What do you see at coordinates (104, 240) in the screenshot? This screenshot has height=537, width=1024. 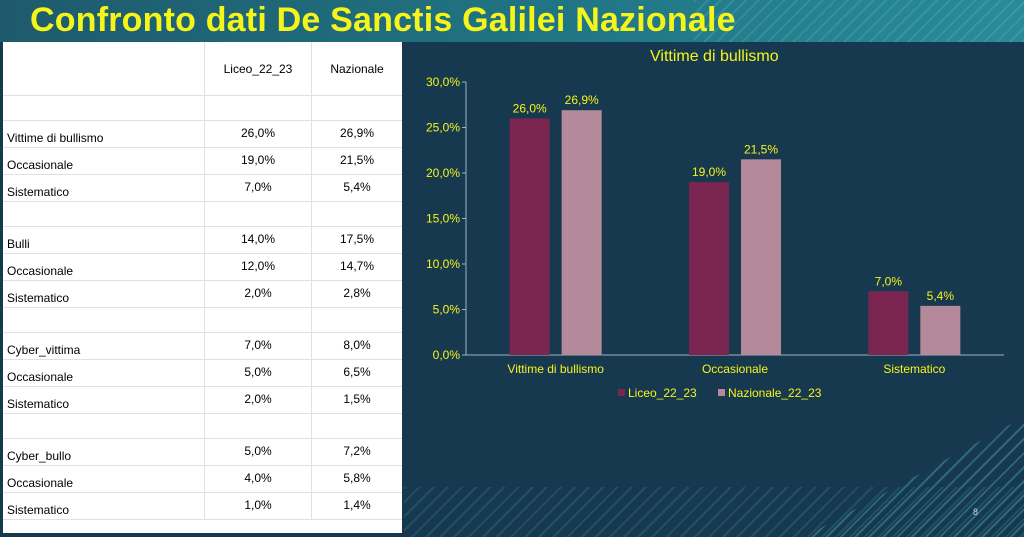 I see `row-label: Bulli` at bounding box center [104, 240].